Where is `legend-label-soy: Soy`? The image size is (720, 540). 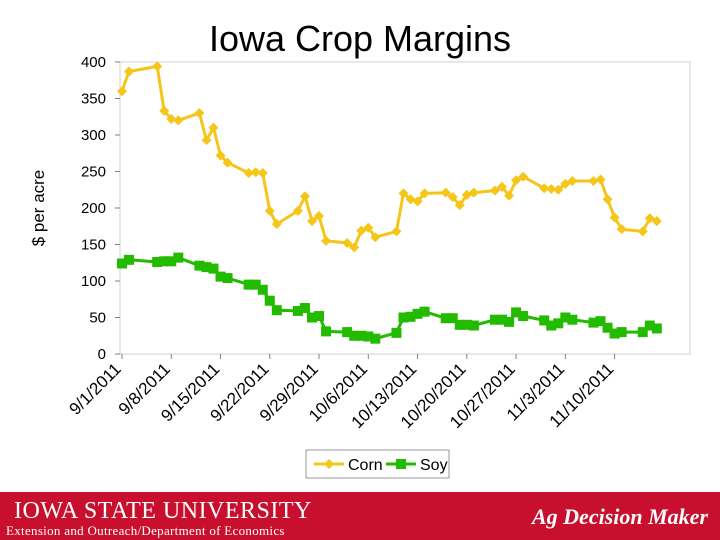 legend-label-soy: Soy is located at coordinates (434, 465).